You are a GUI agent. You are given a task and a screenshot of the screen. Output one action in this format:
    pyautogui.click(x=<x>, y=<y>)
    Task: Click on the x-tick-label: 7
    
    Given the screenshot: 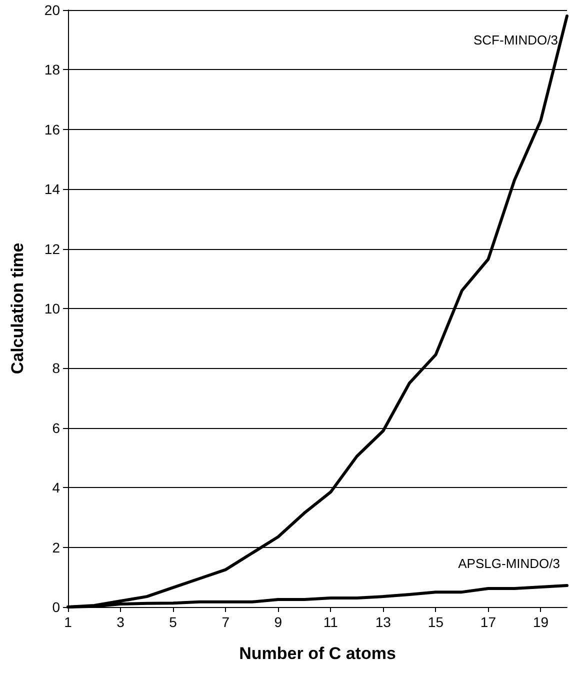 What is the action you would take?
    pyautogui.click(x=226, y=622)
    